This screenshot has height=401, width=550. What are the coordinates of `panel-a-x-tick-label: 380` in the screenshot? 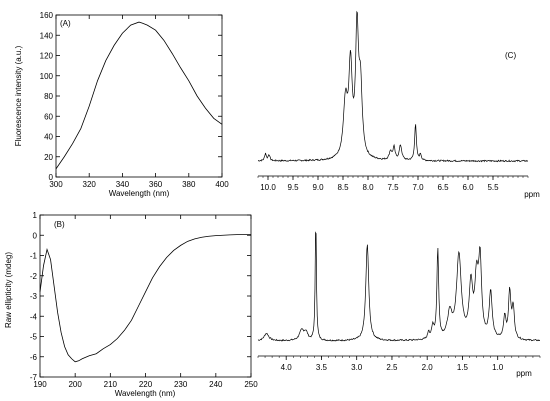 It's located at (189, 184).